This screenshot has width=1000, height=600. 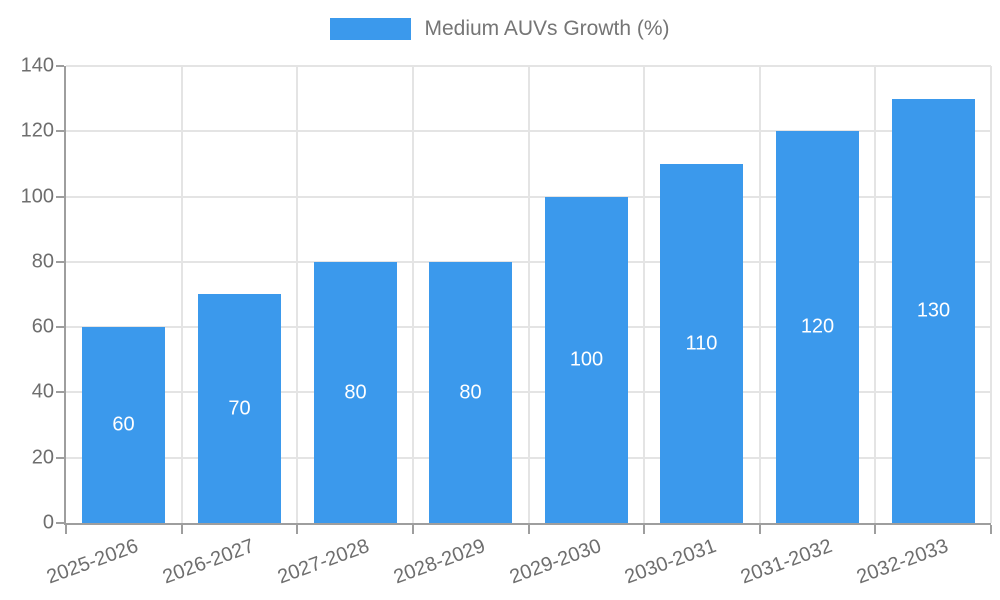 I want to click on x-tick-label: 2027-2028, so click(x=324, y=562).